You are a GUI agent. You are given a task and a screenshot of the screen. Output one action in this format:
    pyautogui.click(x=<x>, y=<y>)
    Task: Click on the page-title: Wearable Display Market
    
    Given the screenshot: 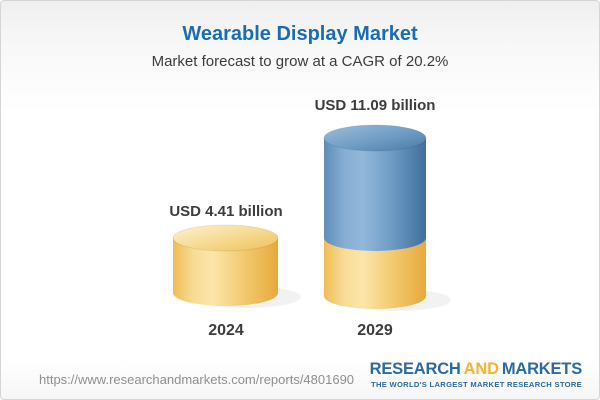 What is the action you would take?
    pyautogui.click(x=300, y=34)
    